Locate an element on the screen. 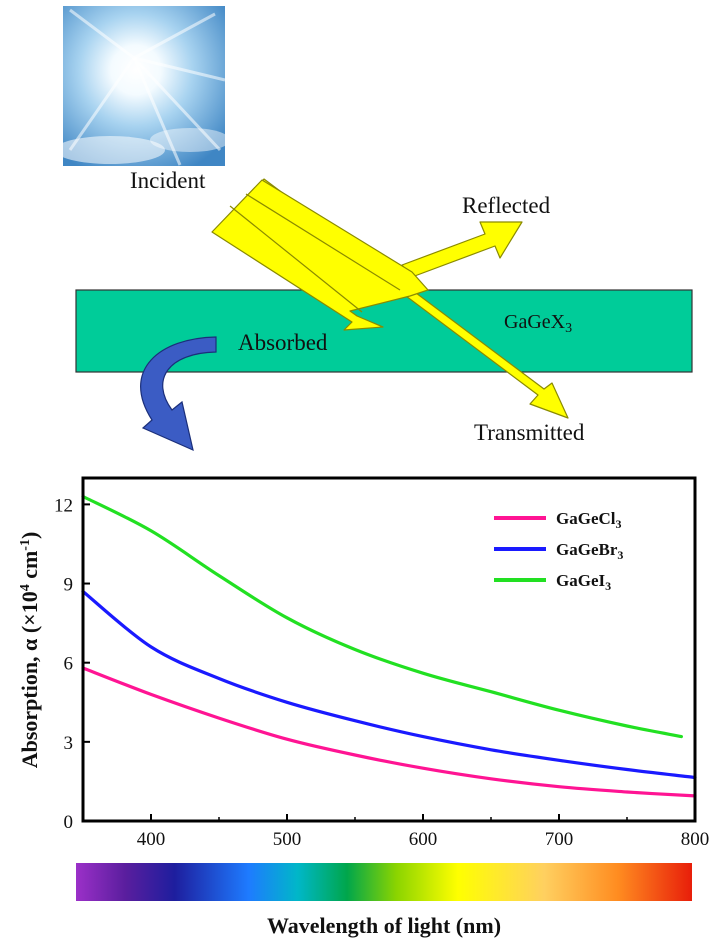  reflected-label: Reflected is located at coordinates (506, 205).